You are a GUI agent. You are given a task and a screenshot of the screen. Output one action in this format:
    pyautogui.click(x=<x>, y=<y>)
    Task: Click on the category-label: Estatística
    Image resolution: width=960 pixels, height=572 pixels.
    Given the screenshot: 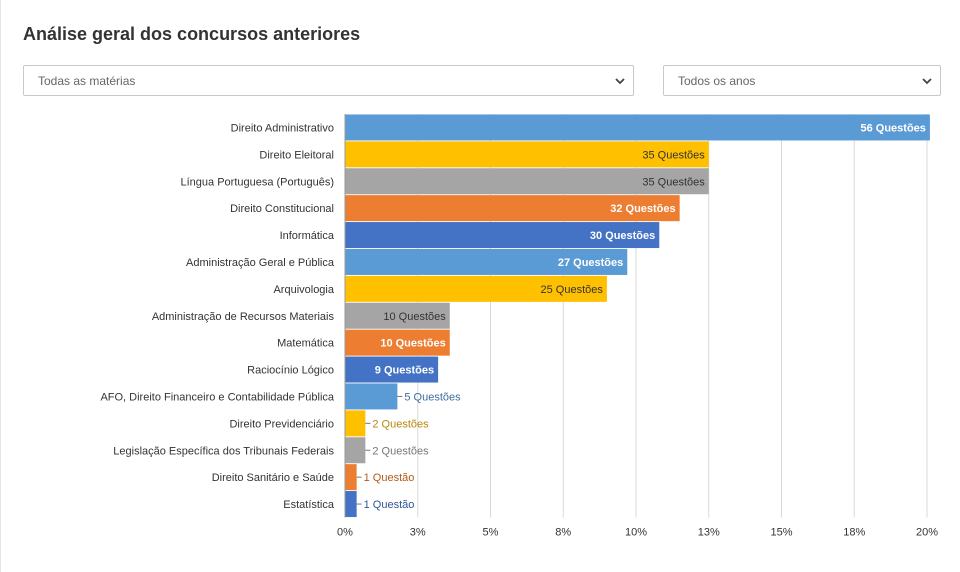 What is the action you would take?
    pyautogui.click(x=309, y=505)
    